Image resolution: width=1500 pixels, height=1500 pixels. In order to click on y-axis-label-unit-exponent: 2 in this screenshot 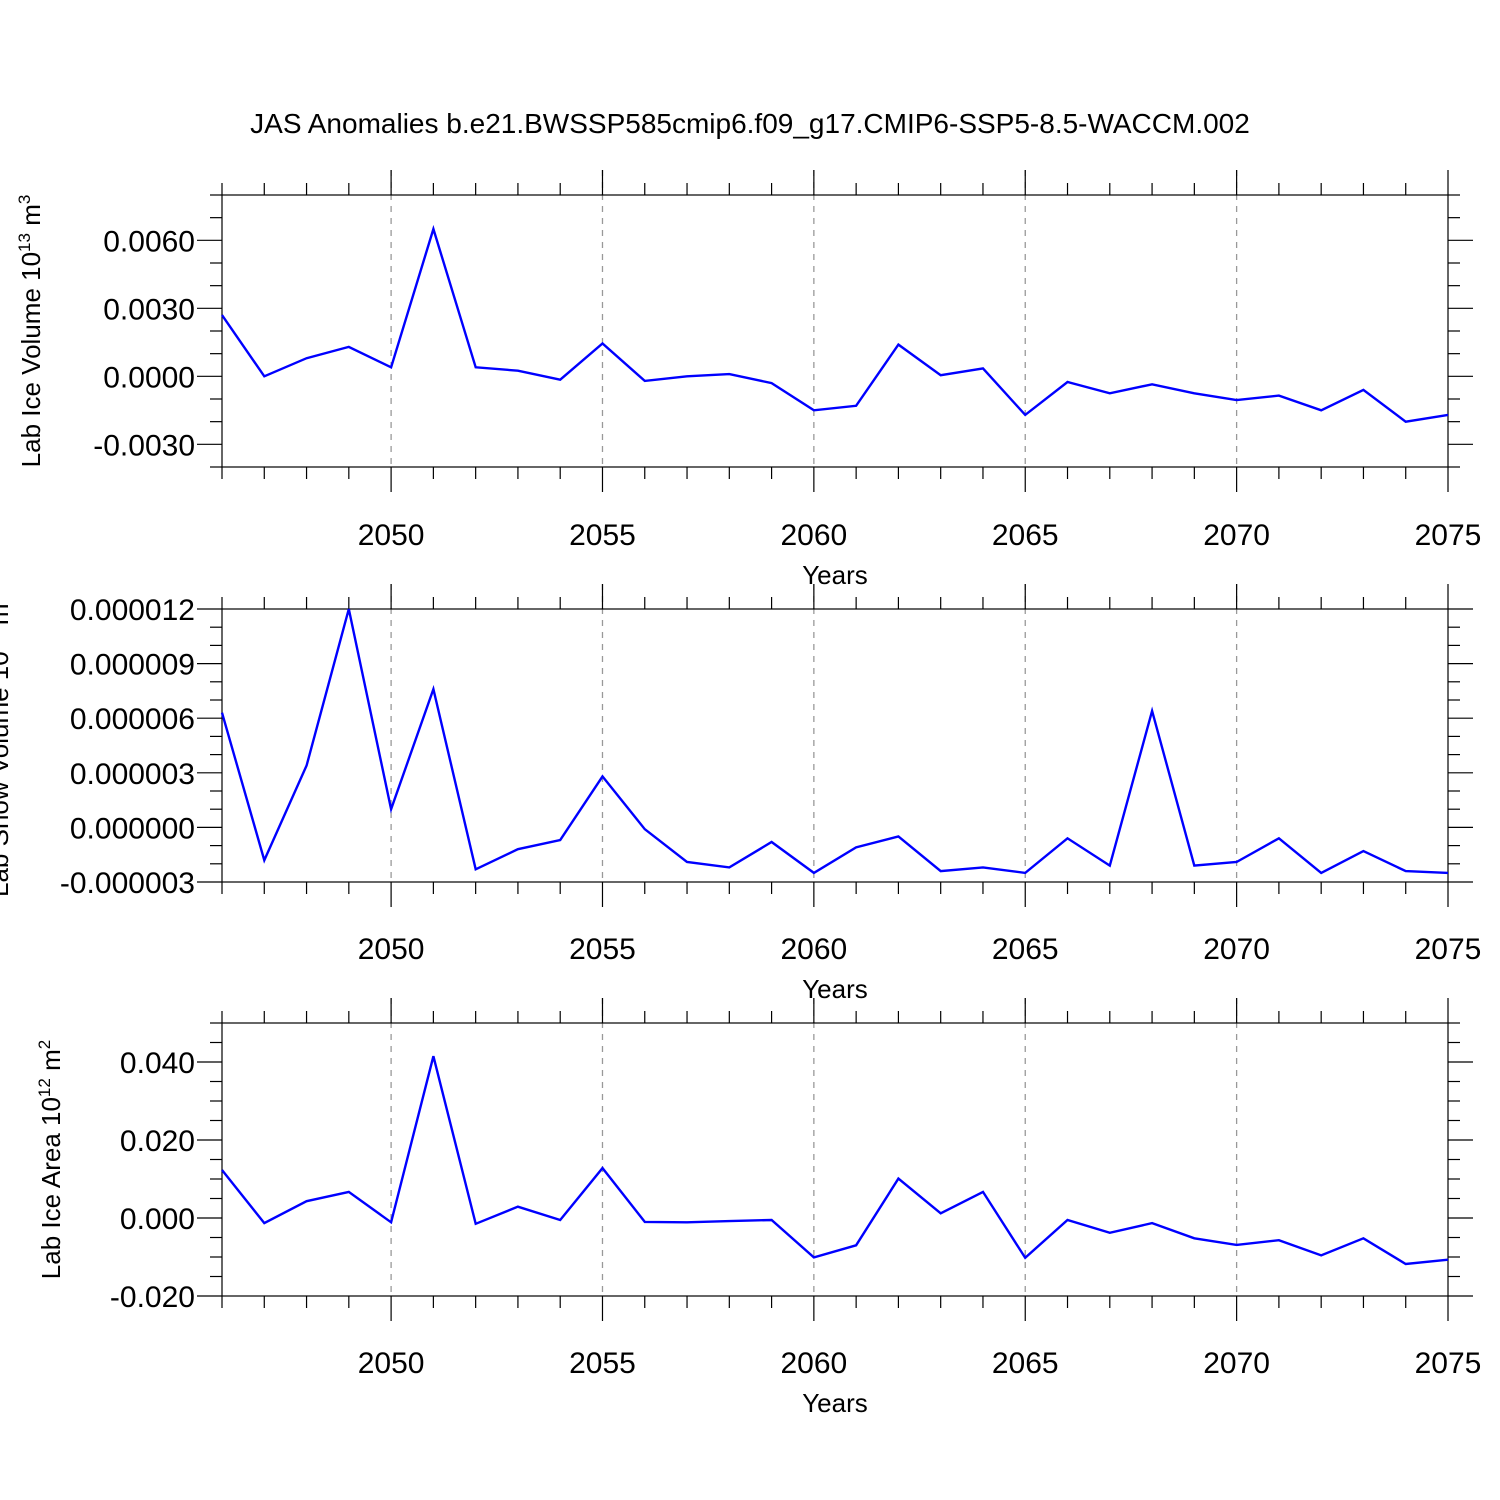, I will do `click(44, 1044)`.